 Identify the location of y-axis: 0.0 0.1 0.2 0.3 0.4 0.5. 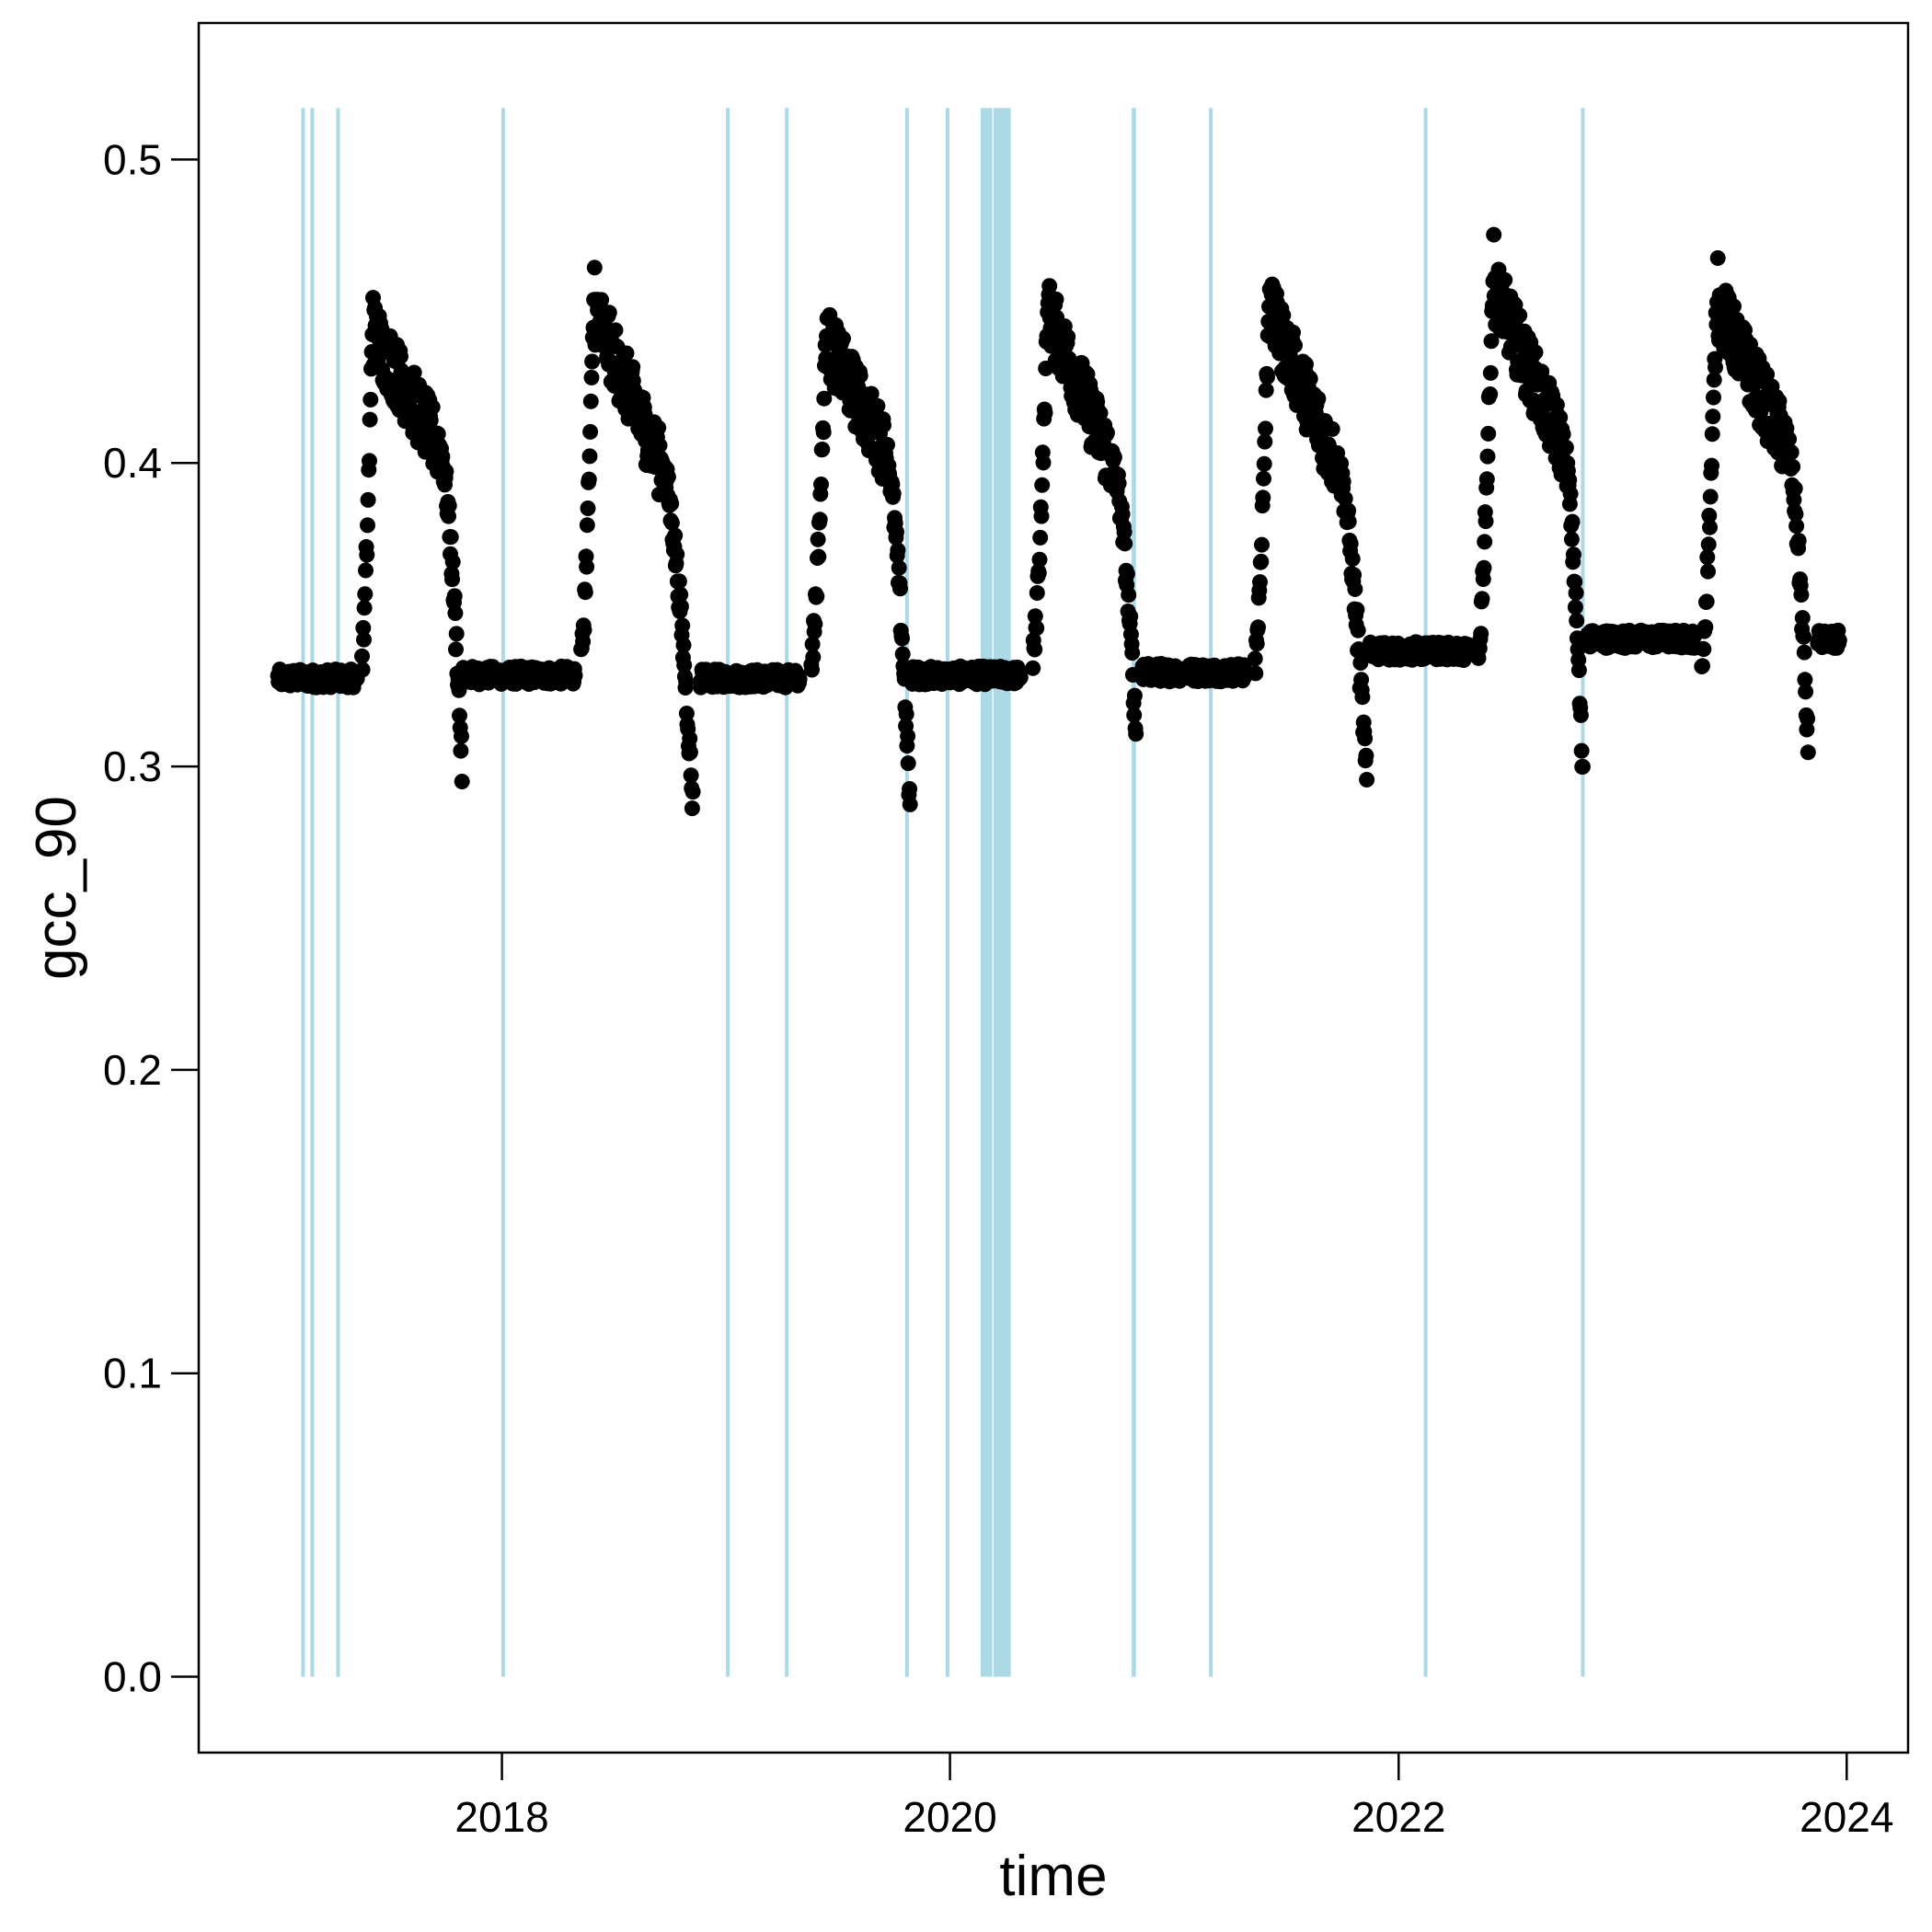
(151, 918).